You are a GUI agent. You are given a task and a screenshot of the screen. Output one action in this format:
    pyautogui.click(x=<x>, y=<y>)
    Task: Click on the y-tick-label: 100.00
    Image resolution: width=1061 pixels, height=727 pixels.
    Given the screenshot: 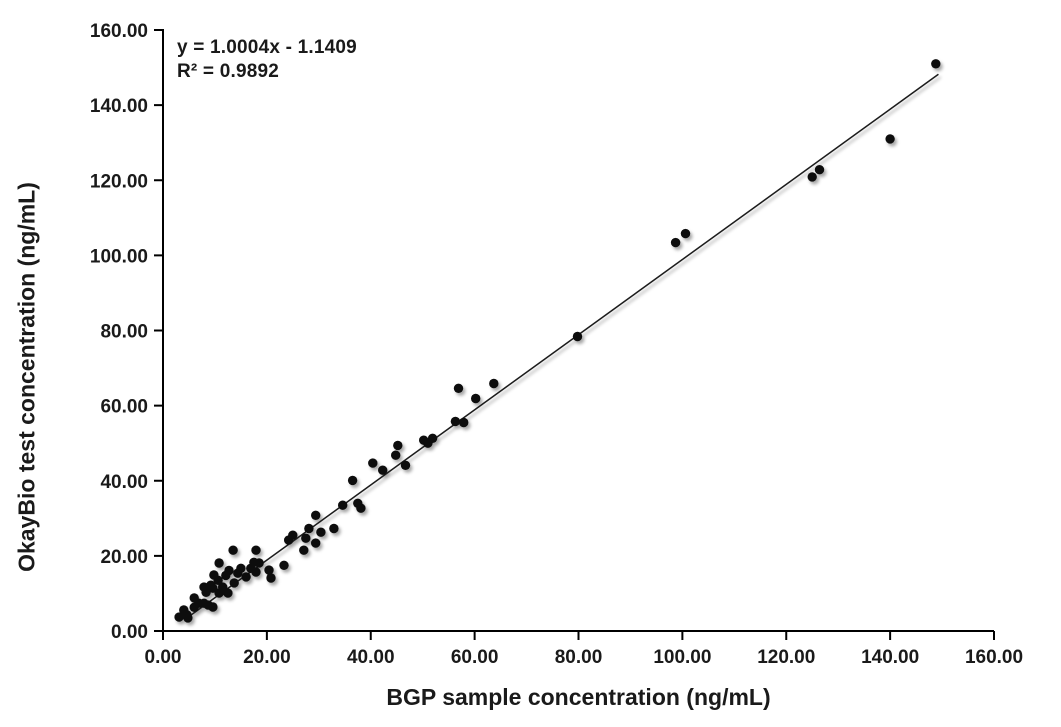 What is the action you would take?
    pyautogui.click(x=119, y=256)
    